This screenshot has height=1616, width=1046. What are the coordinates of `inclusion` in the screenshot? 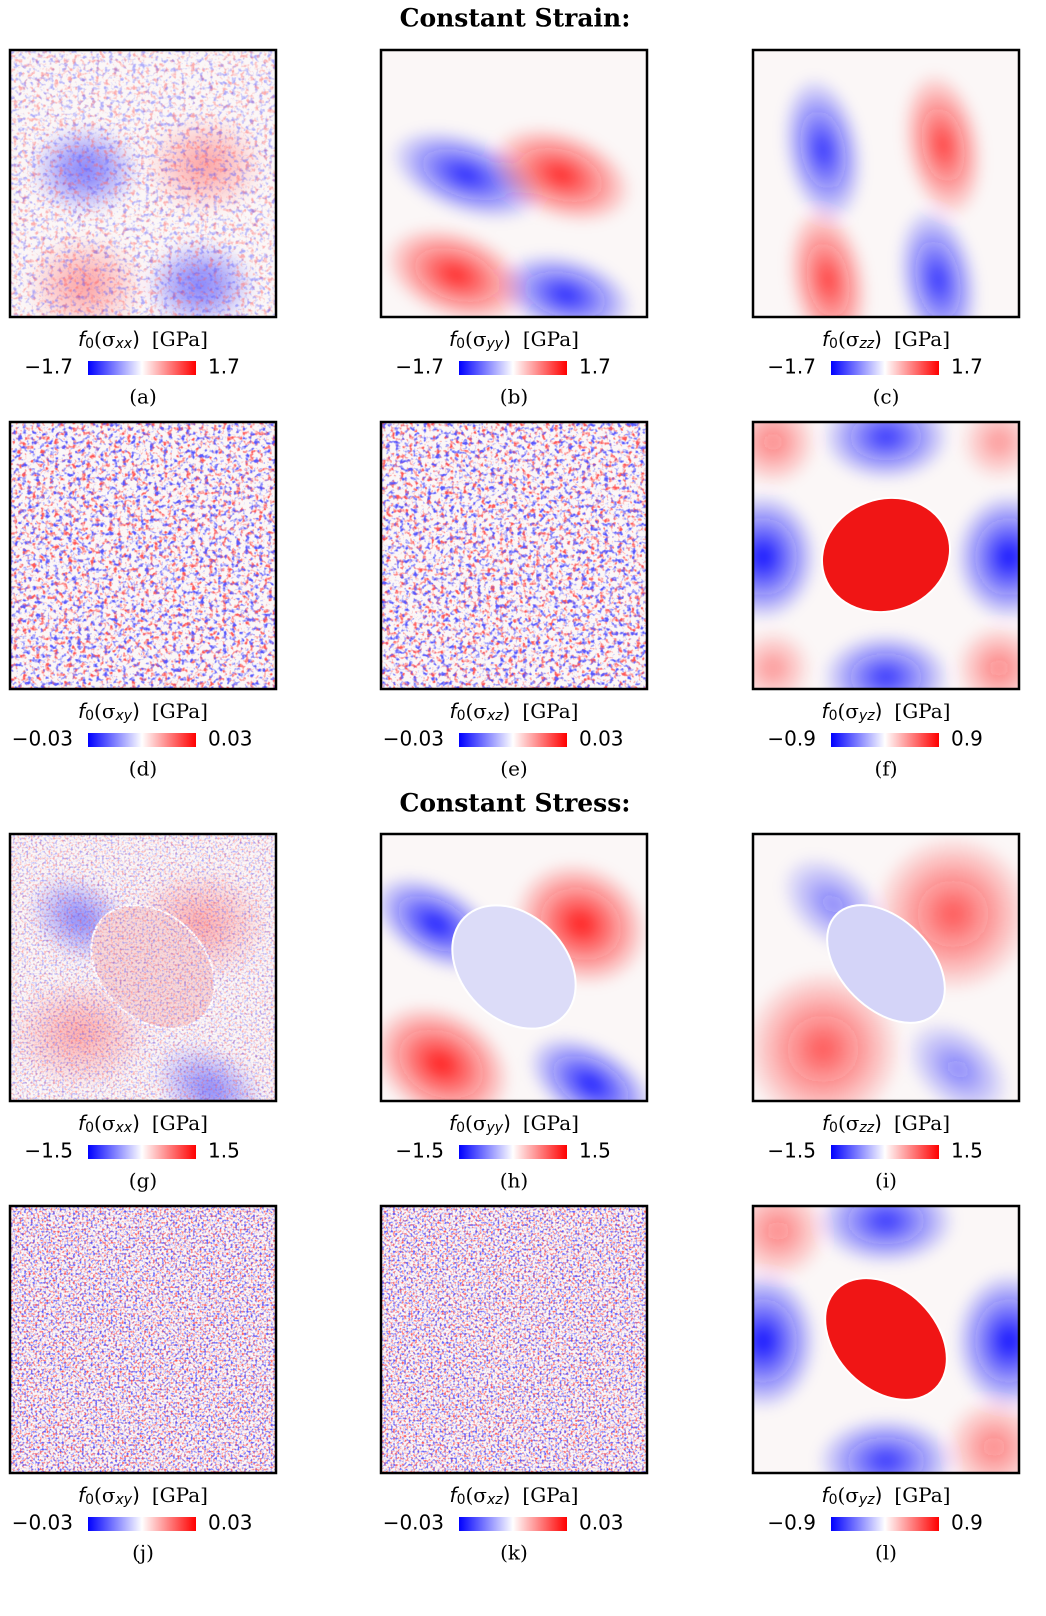 It's located at (886, 1339).